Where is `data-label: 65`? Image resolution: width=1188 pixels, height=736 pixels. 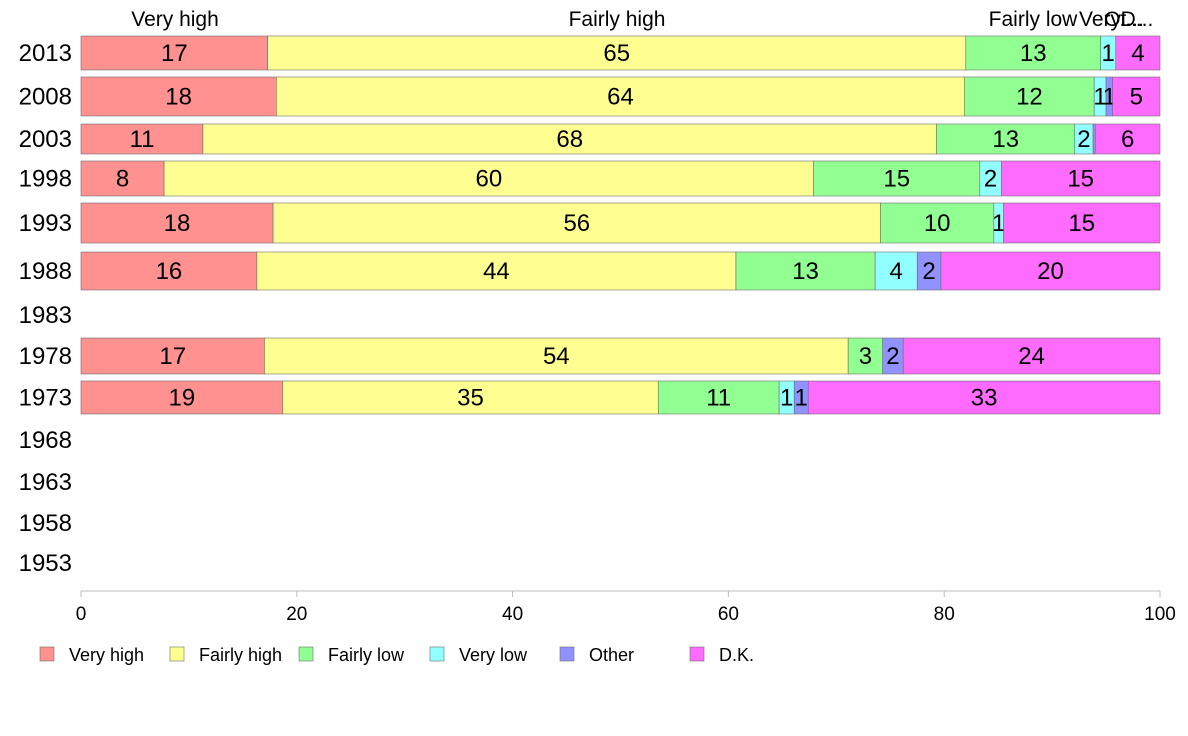
data-label: 65 is located at coordinates (616, 53).